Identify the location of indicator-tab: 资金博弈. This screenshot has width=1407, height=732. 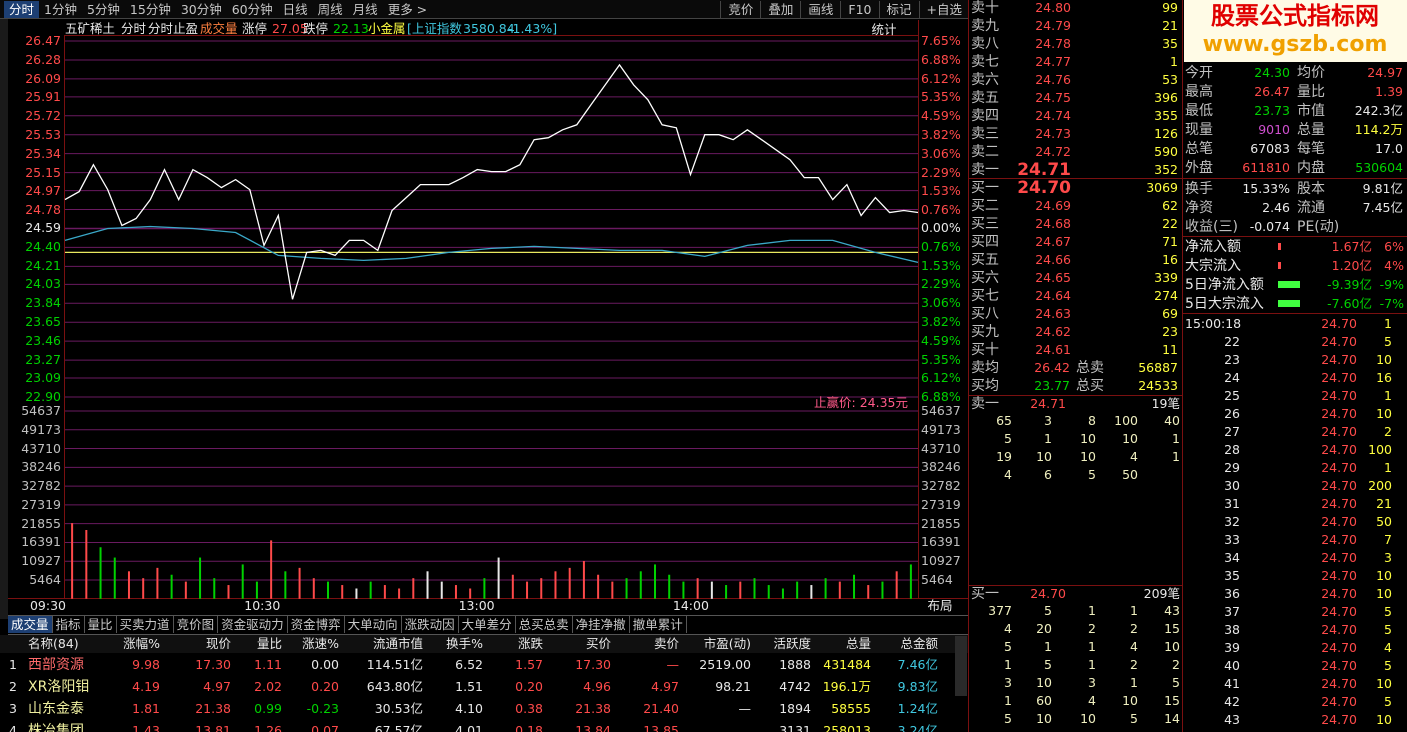
(316, 624).